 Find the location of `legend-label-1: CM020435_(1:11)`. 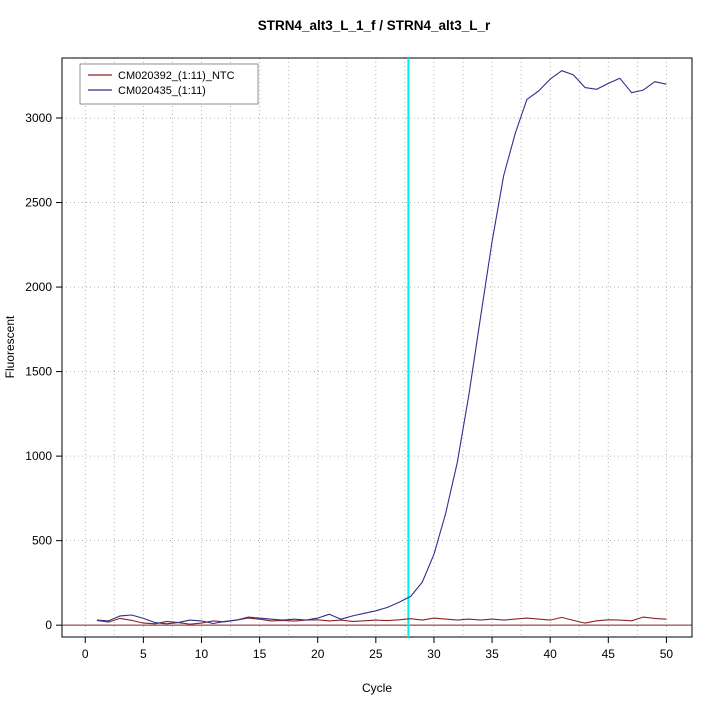

legend-label-1: CM020435_(1:11) is located at coordinates (162, 91).